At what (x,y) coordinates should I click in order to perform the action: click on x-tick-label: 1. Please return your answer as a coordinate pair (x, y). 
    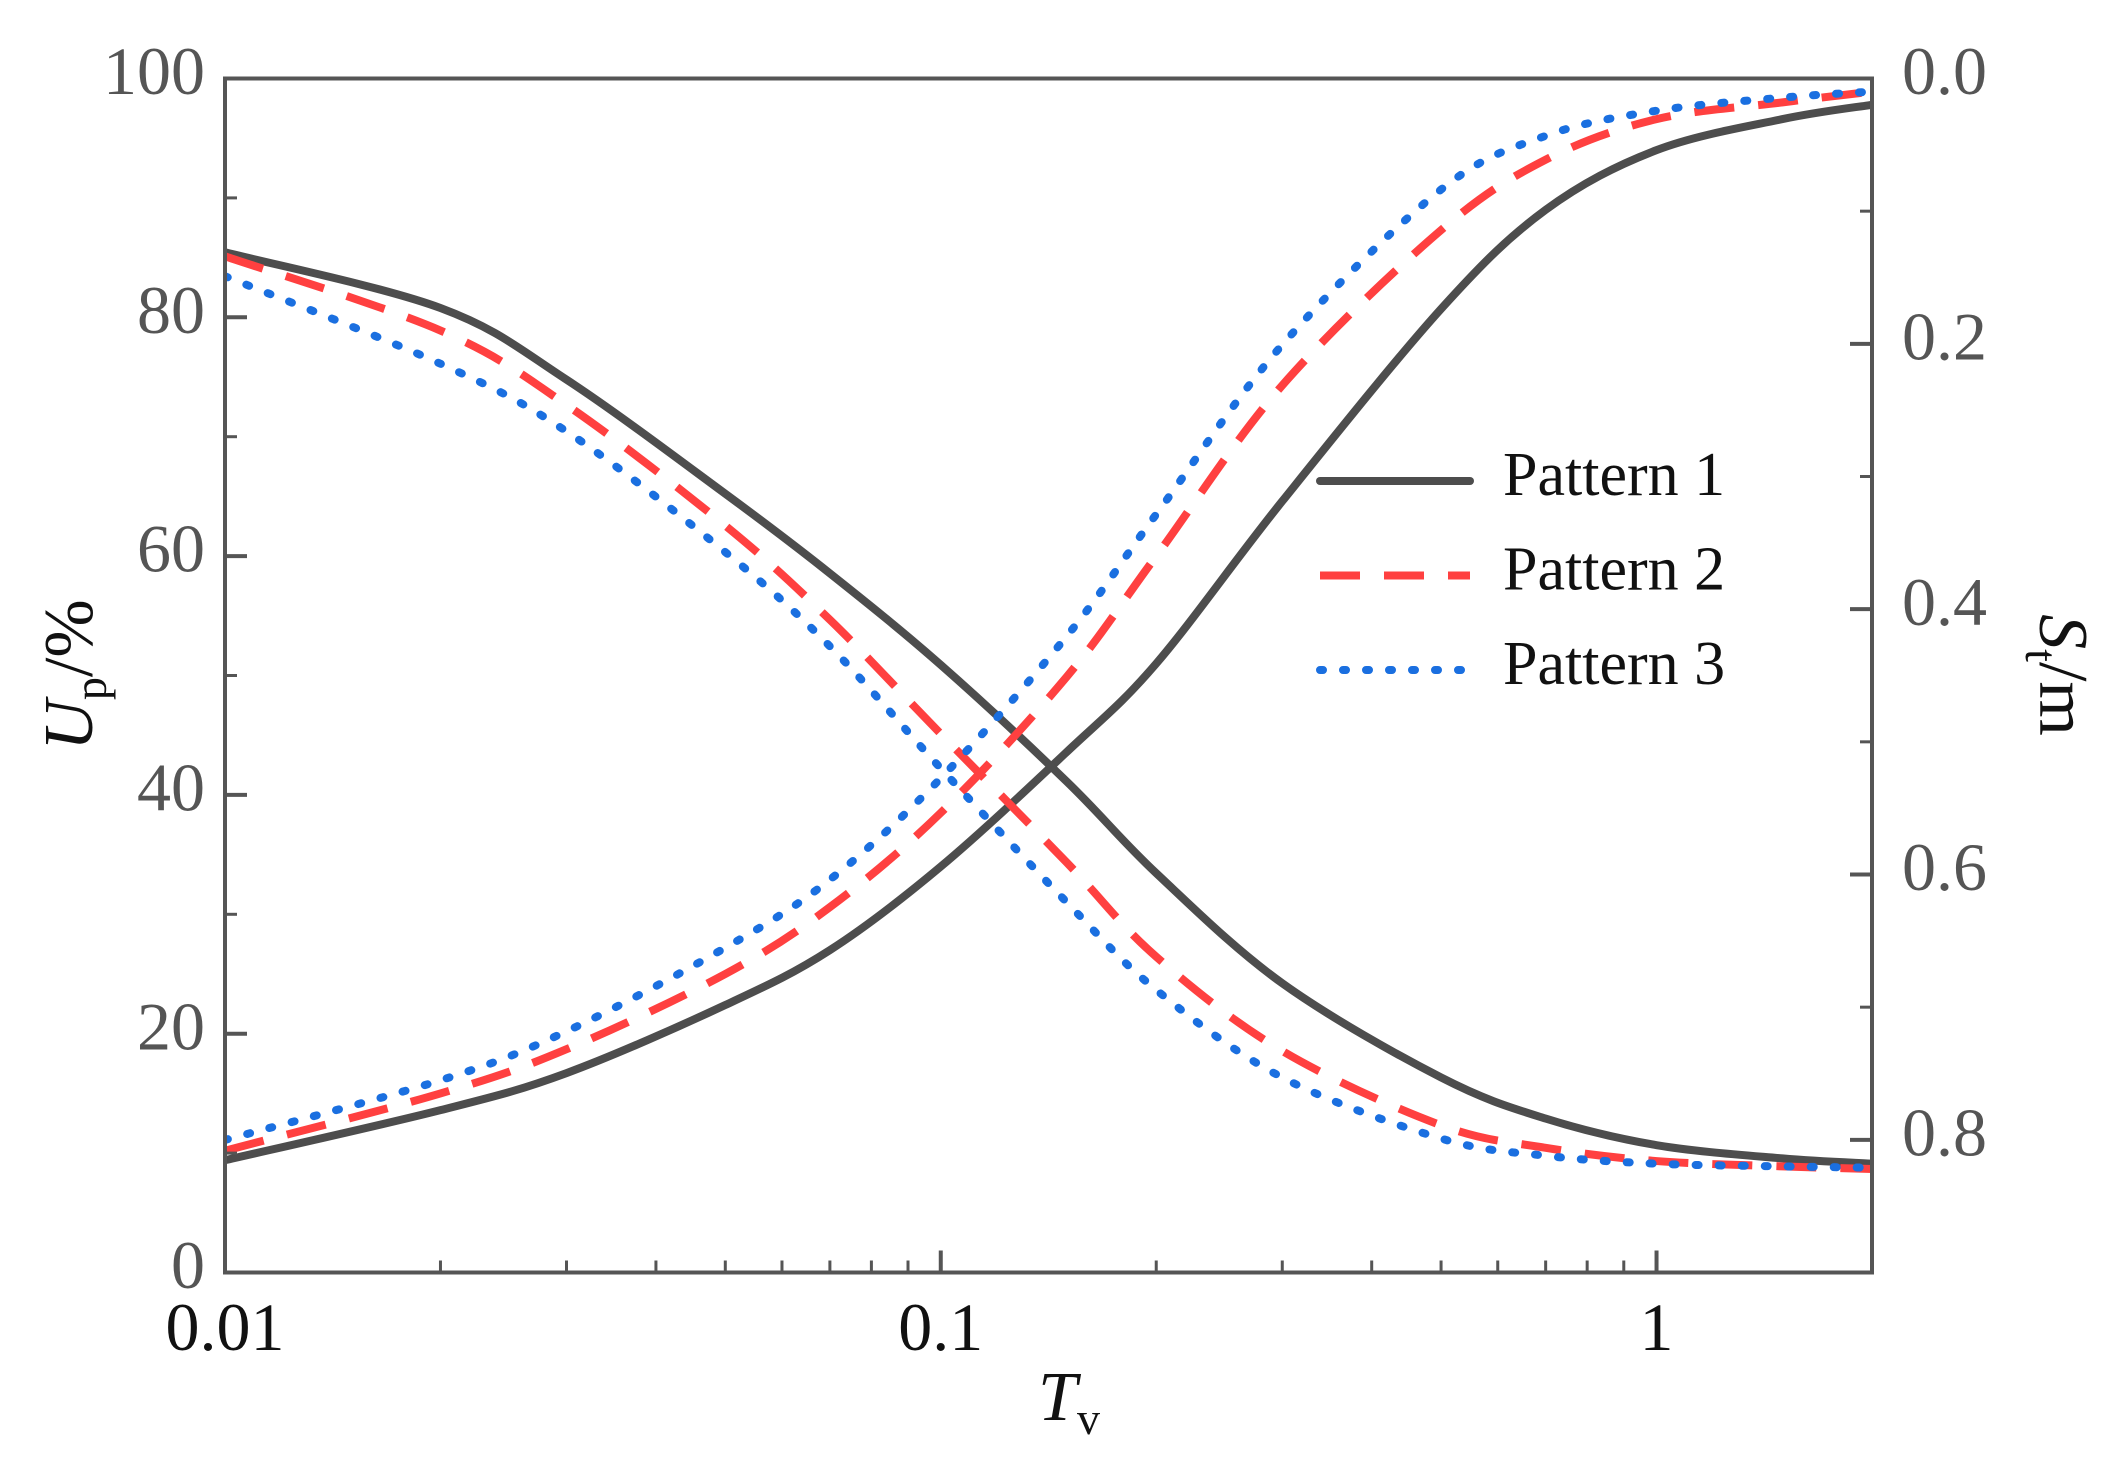
    Looking at the image, I should click on (1657, 1327).